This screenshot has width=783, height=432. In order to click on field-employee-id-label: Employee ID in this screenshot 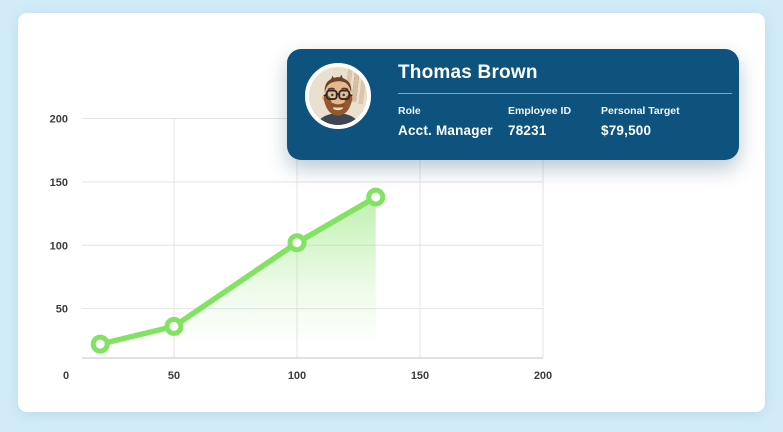, I will do `click(540, 111)`.